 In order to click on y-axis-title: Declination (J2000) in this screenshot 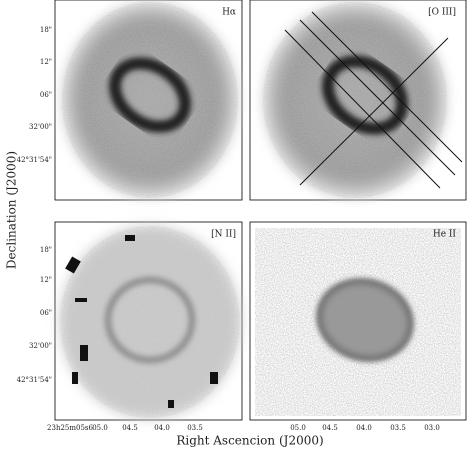, I will do `click(12, 210)`.